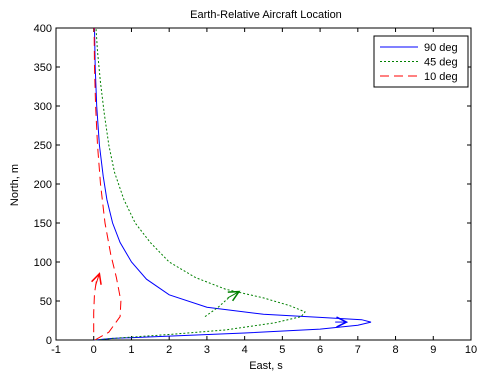 The height and width of the screenshot is (376, 477). What do you see at coordinates (43, 224) in the screenshot?
I see `y-tick-label: 150` at bounding box center [43, 224].